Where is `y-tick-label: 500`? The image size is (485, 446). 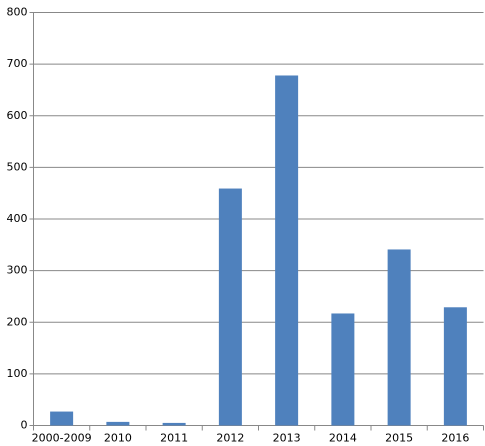
y-tick-label: 500 is located at coordinates (17, 166).